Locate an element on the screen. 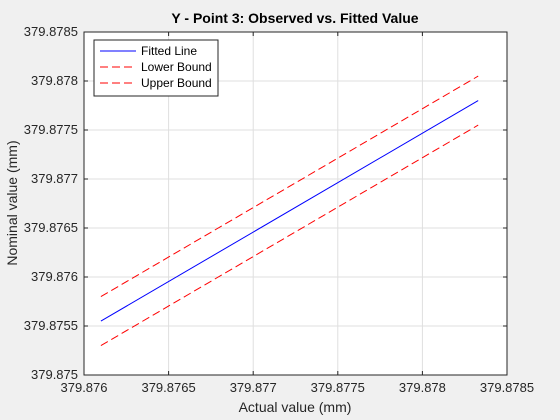  x-tick-label: 379.877 is located at coordinates (253, 387).